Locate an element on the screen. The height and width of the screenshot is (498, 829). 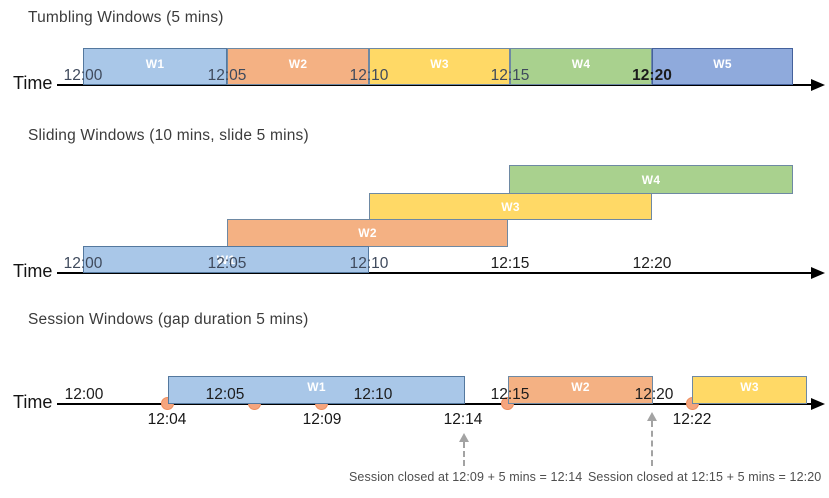
session-window-w3: W3 is located at coordinates (749, 390).